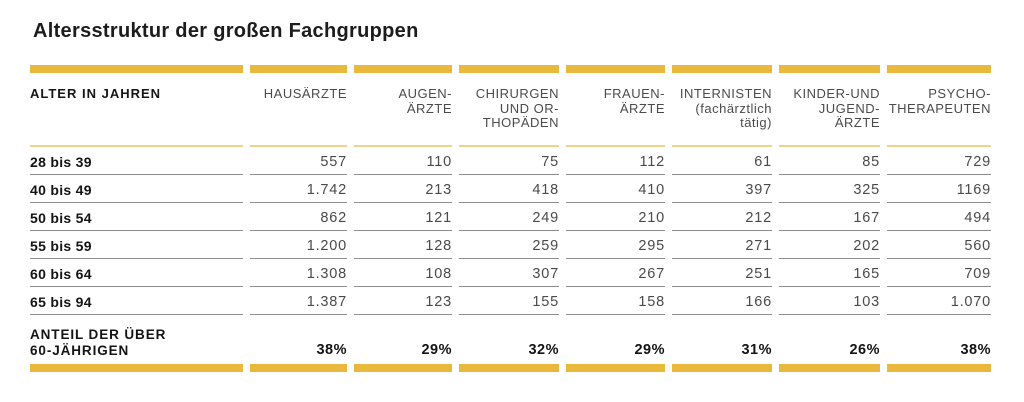 The width and height of the screenshot is (1024, 402). I want to click on cell: 410, so click(615, 189).